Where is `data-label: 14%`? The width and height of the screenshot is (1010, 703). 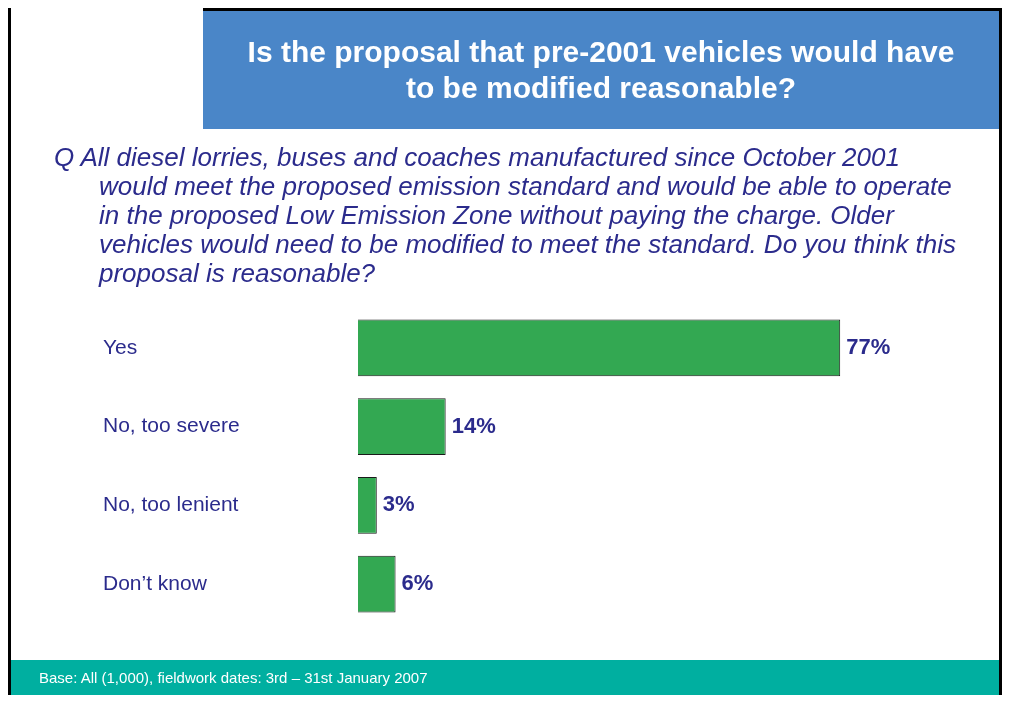 data-label: 14% is located at coordinates (473, 425).